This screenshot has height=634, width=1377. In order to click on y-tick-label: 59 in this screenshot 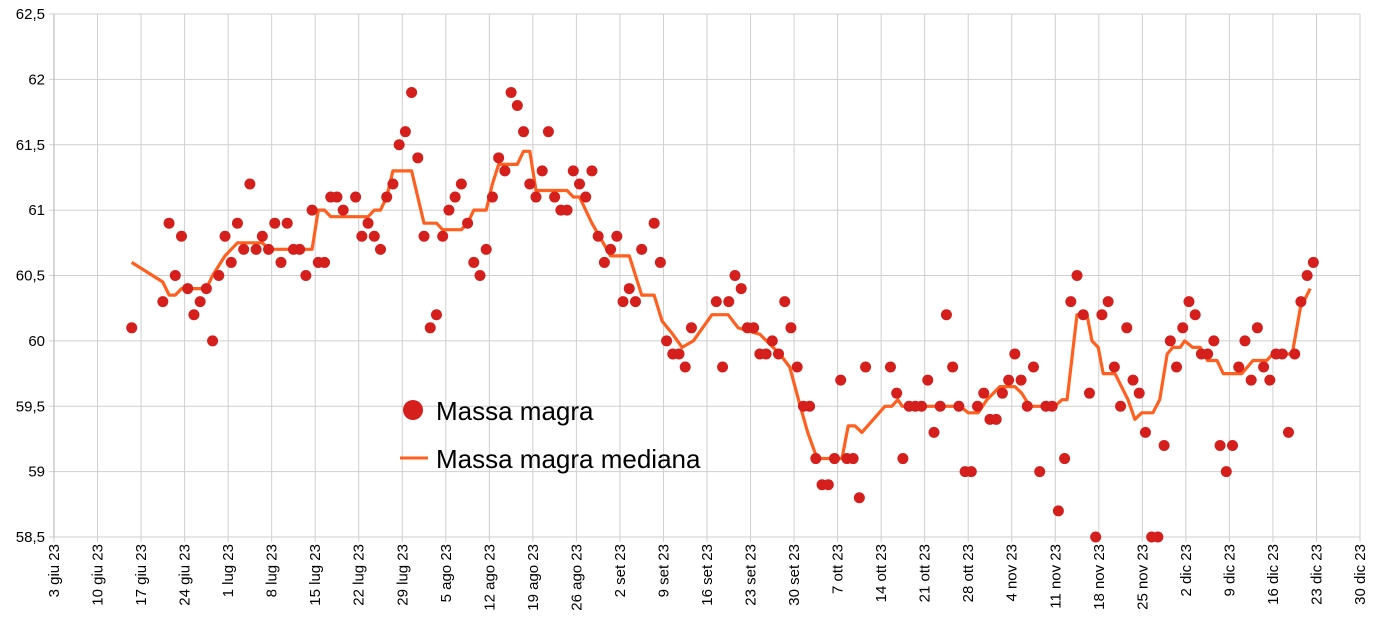, I will do `click(36, 472)`.